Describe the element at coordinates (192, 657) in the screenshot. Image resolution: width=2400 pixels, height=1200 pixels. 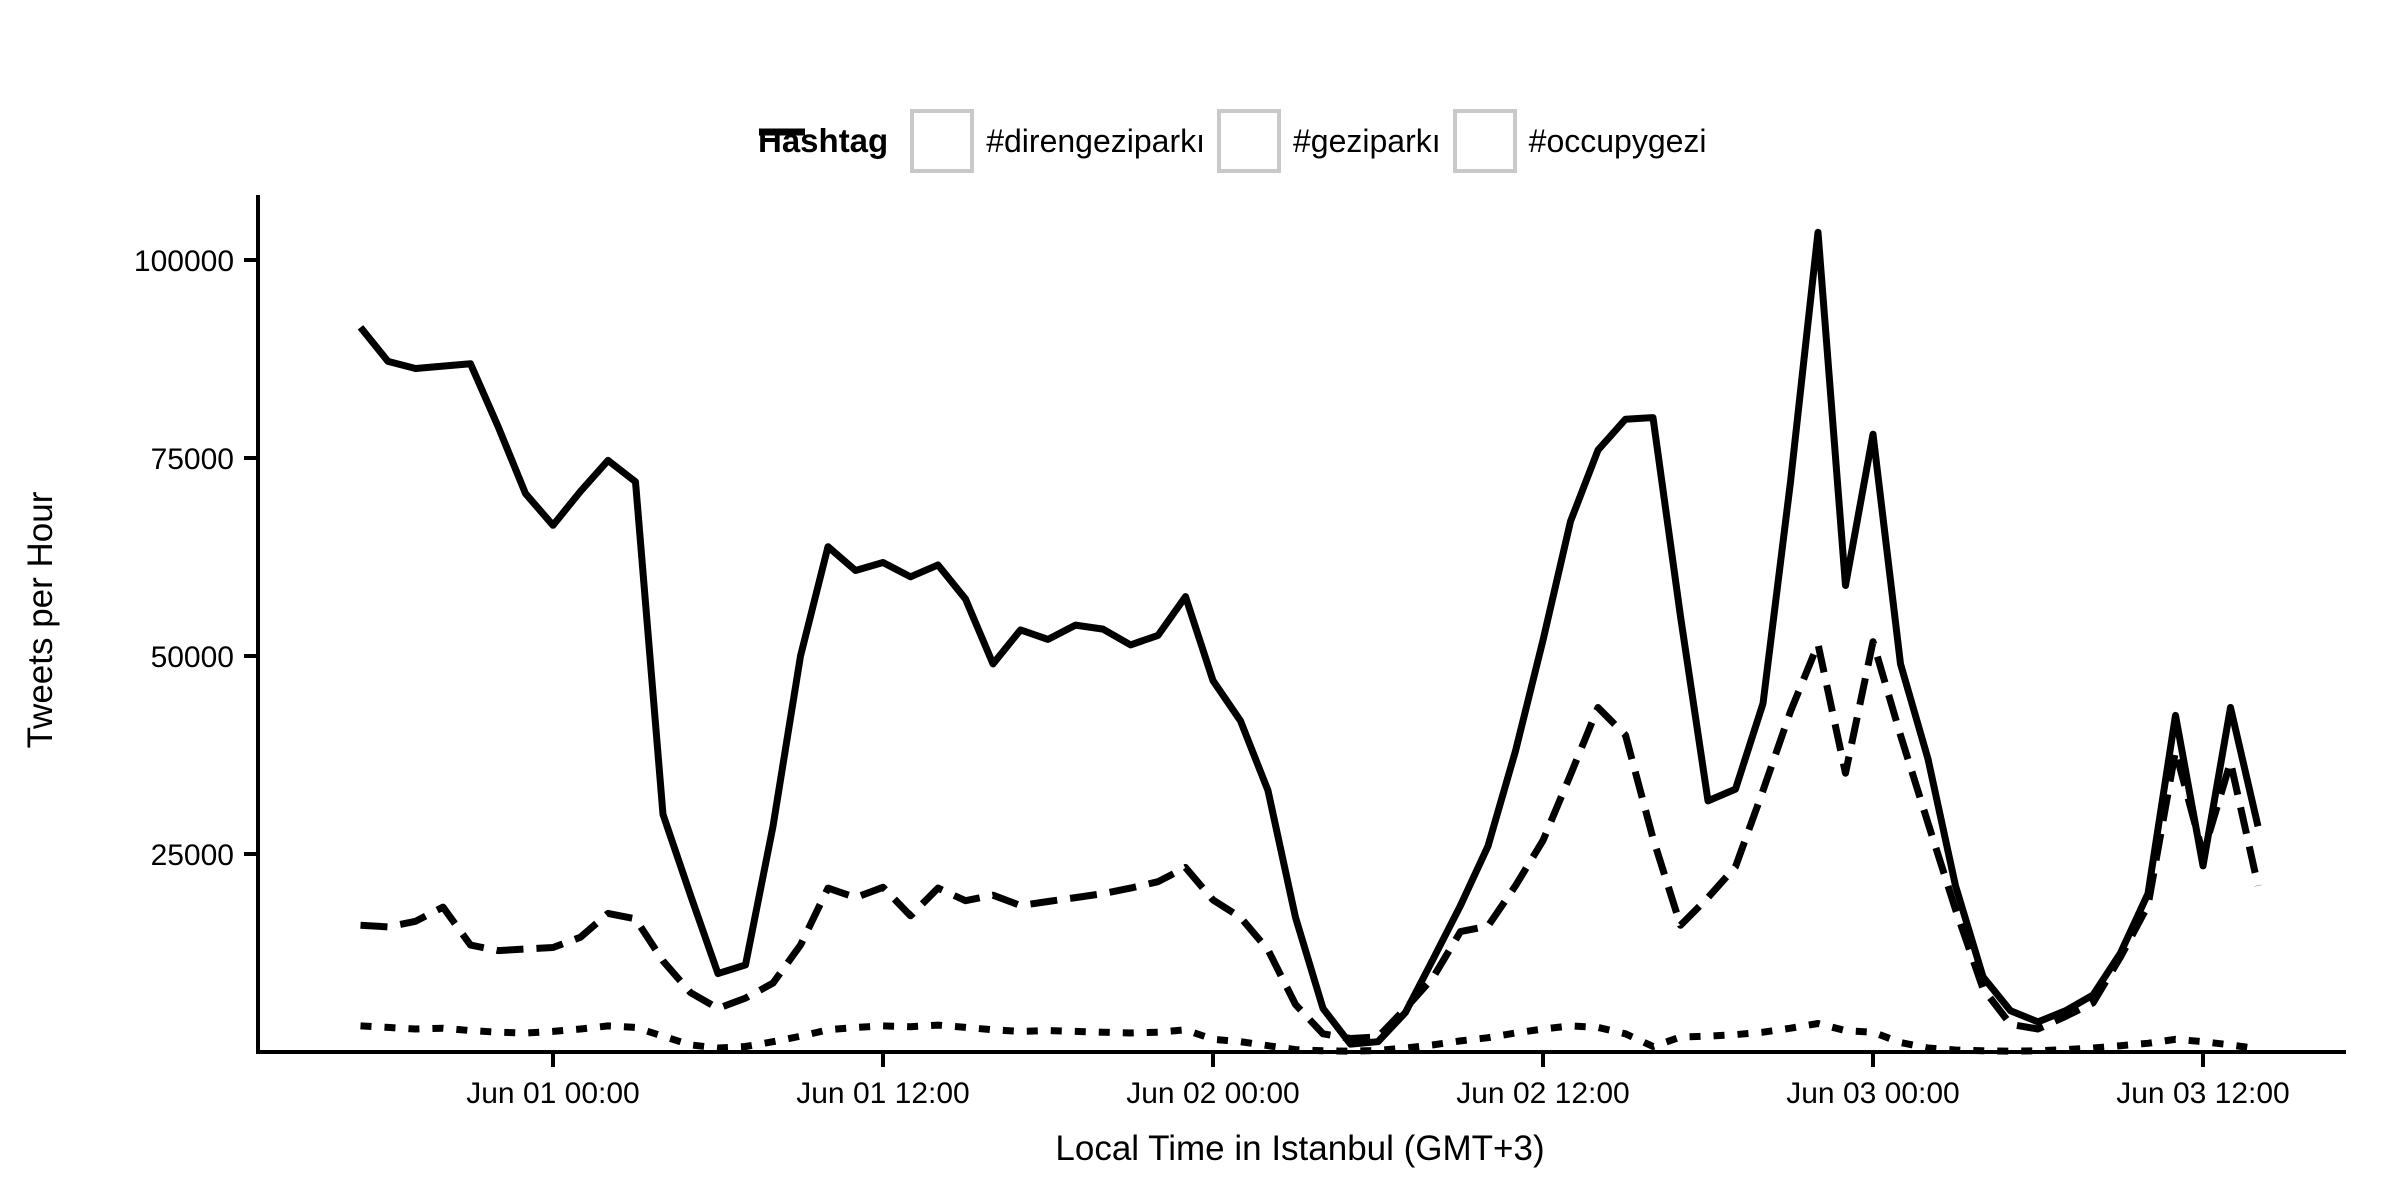
I see `y-tick-label: 50000` at that location.